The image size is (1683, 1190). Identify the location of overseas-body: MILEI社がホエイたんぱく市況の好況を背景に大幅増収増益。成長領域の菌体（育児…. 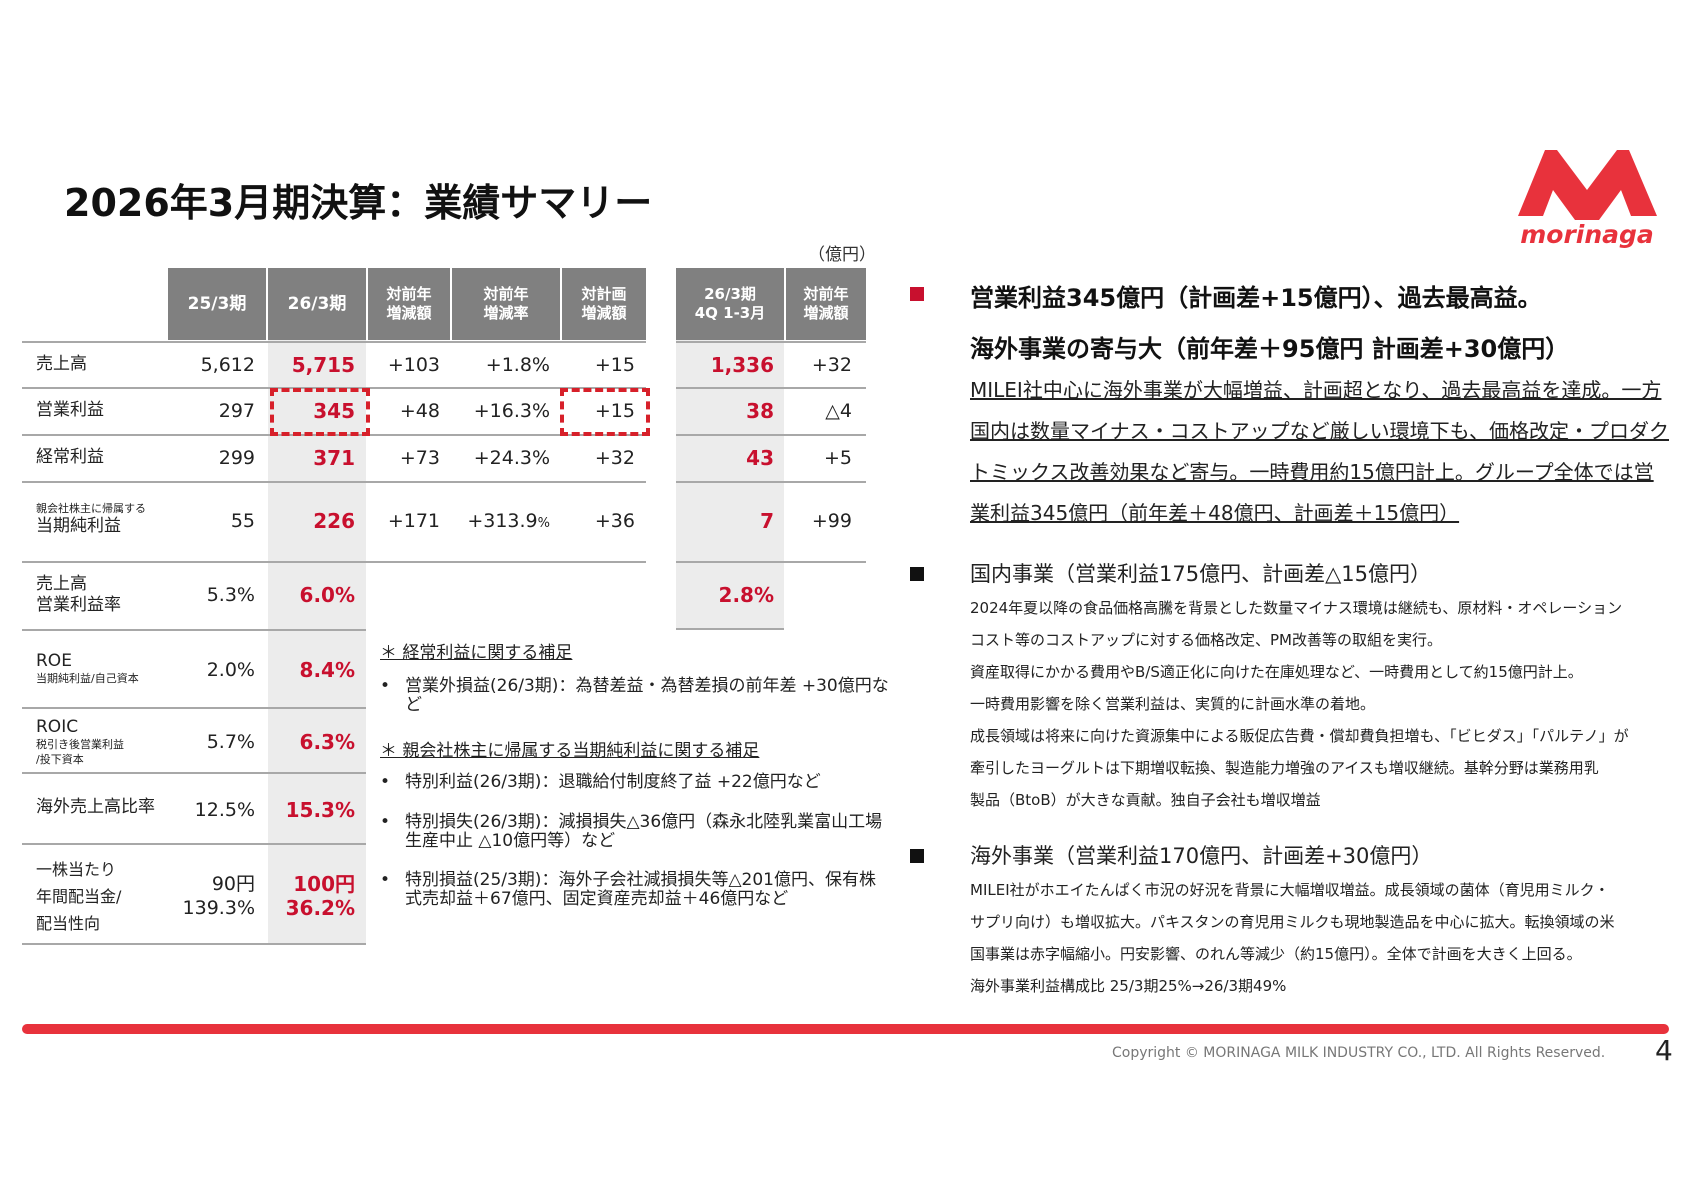
(1292, 938).